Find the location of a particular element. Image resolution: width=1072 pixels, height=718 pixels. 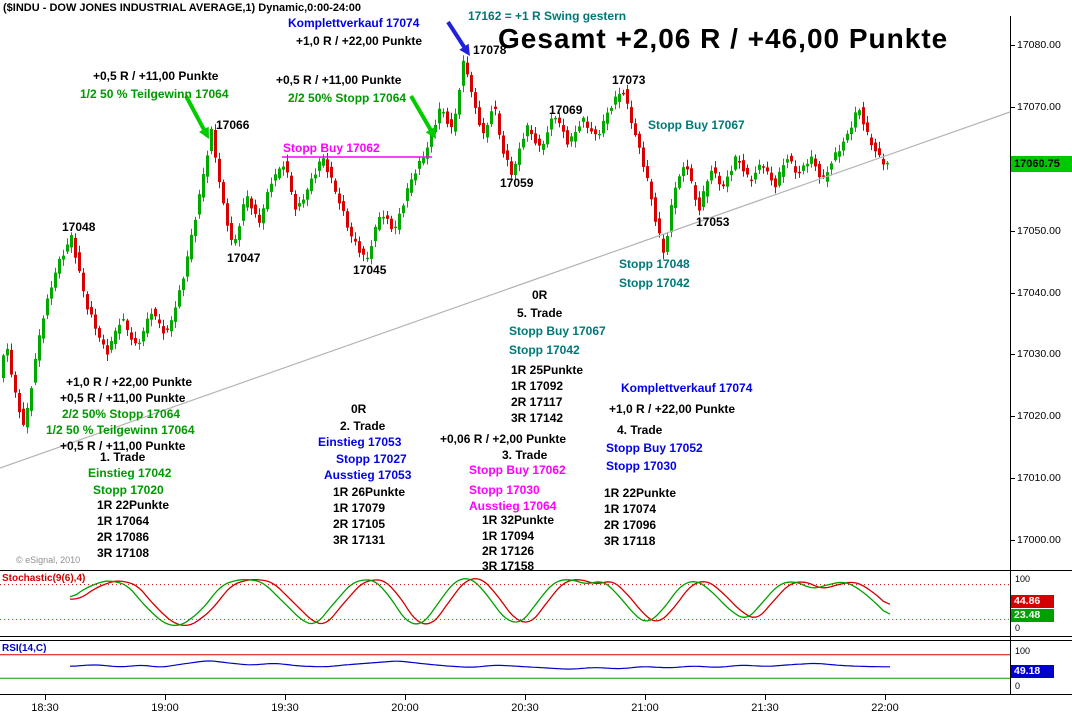

price-axis-label: 17080.00 is located at coordinates (1039, 45).